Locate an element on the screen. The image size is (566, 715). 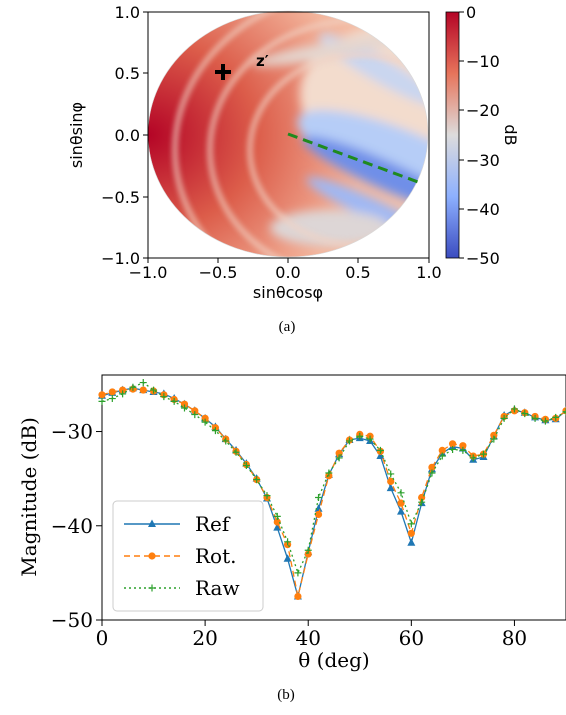
a-y-axis-label: sinθsinφ is located at coordinates (76, 135).